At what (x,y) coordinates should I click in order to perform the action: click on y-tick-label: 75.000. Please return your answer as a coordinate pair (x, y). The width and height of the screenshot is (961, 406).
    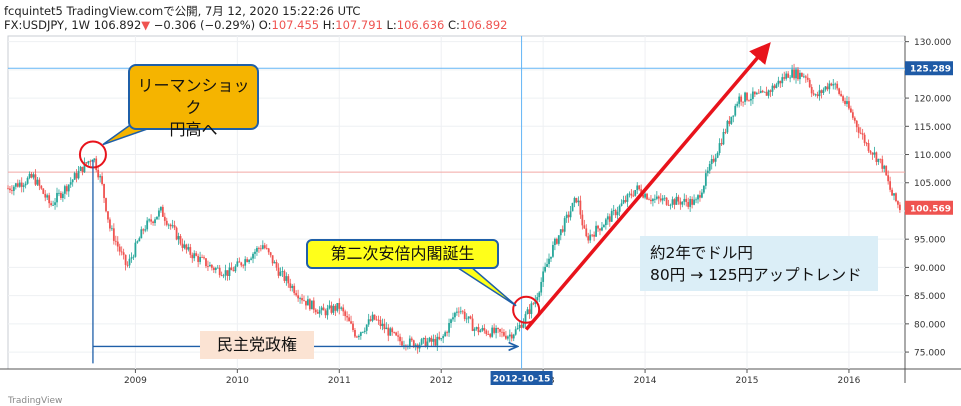
    Looking at the image, I should click on (930, 354).